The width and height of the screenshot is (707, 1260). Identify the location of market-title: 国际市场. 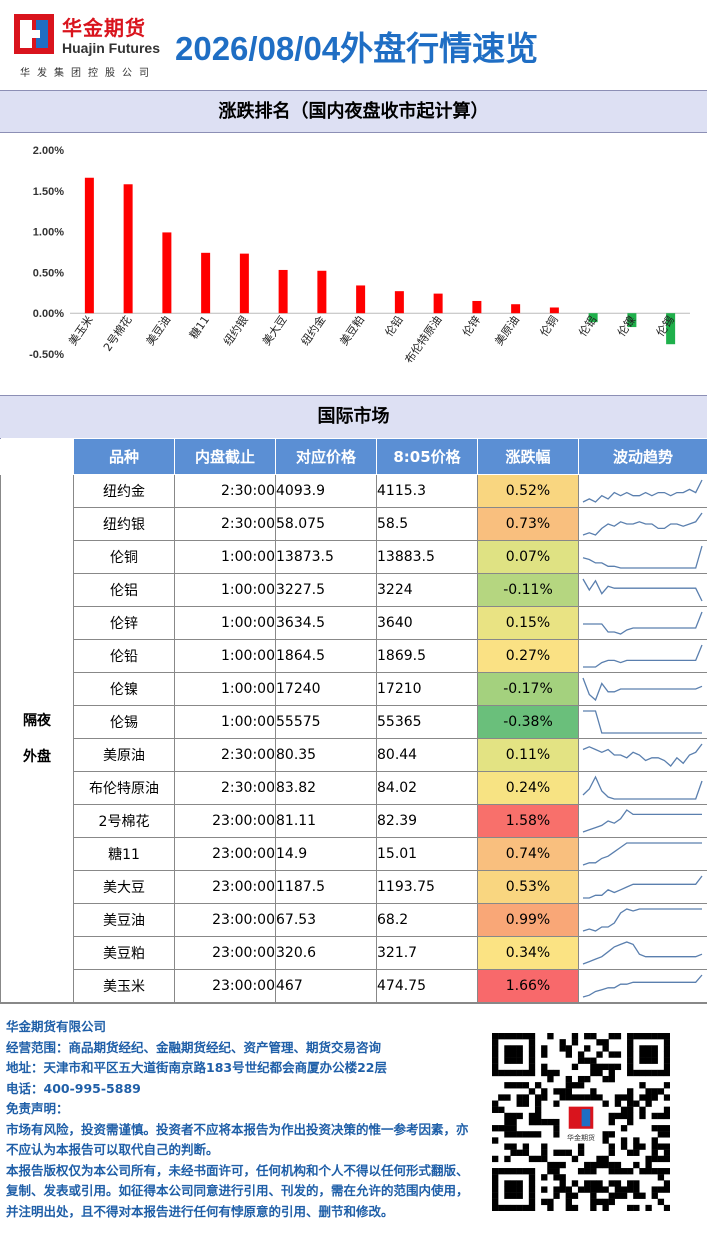
(353, 417).